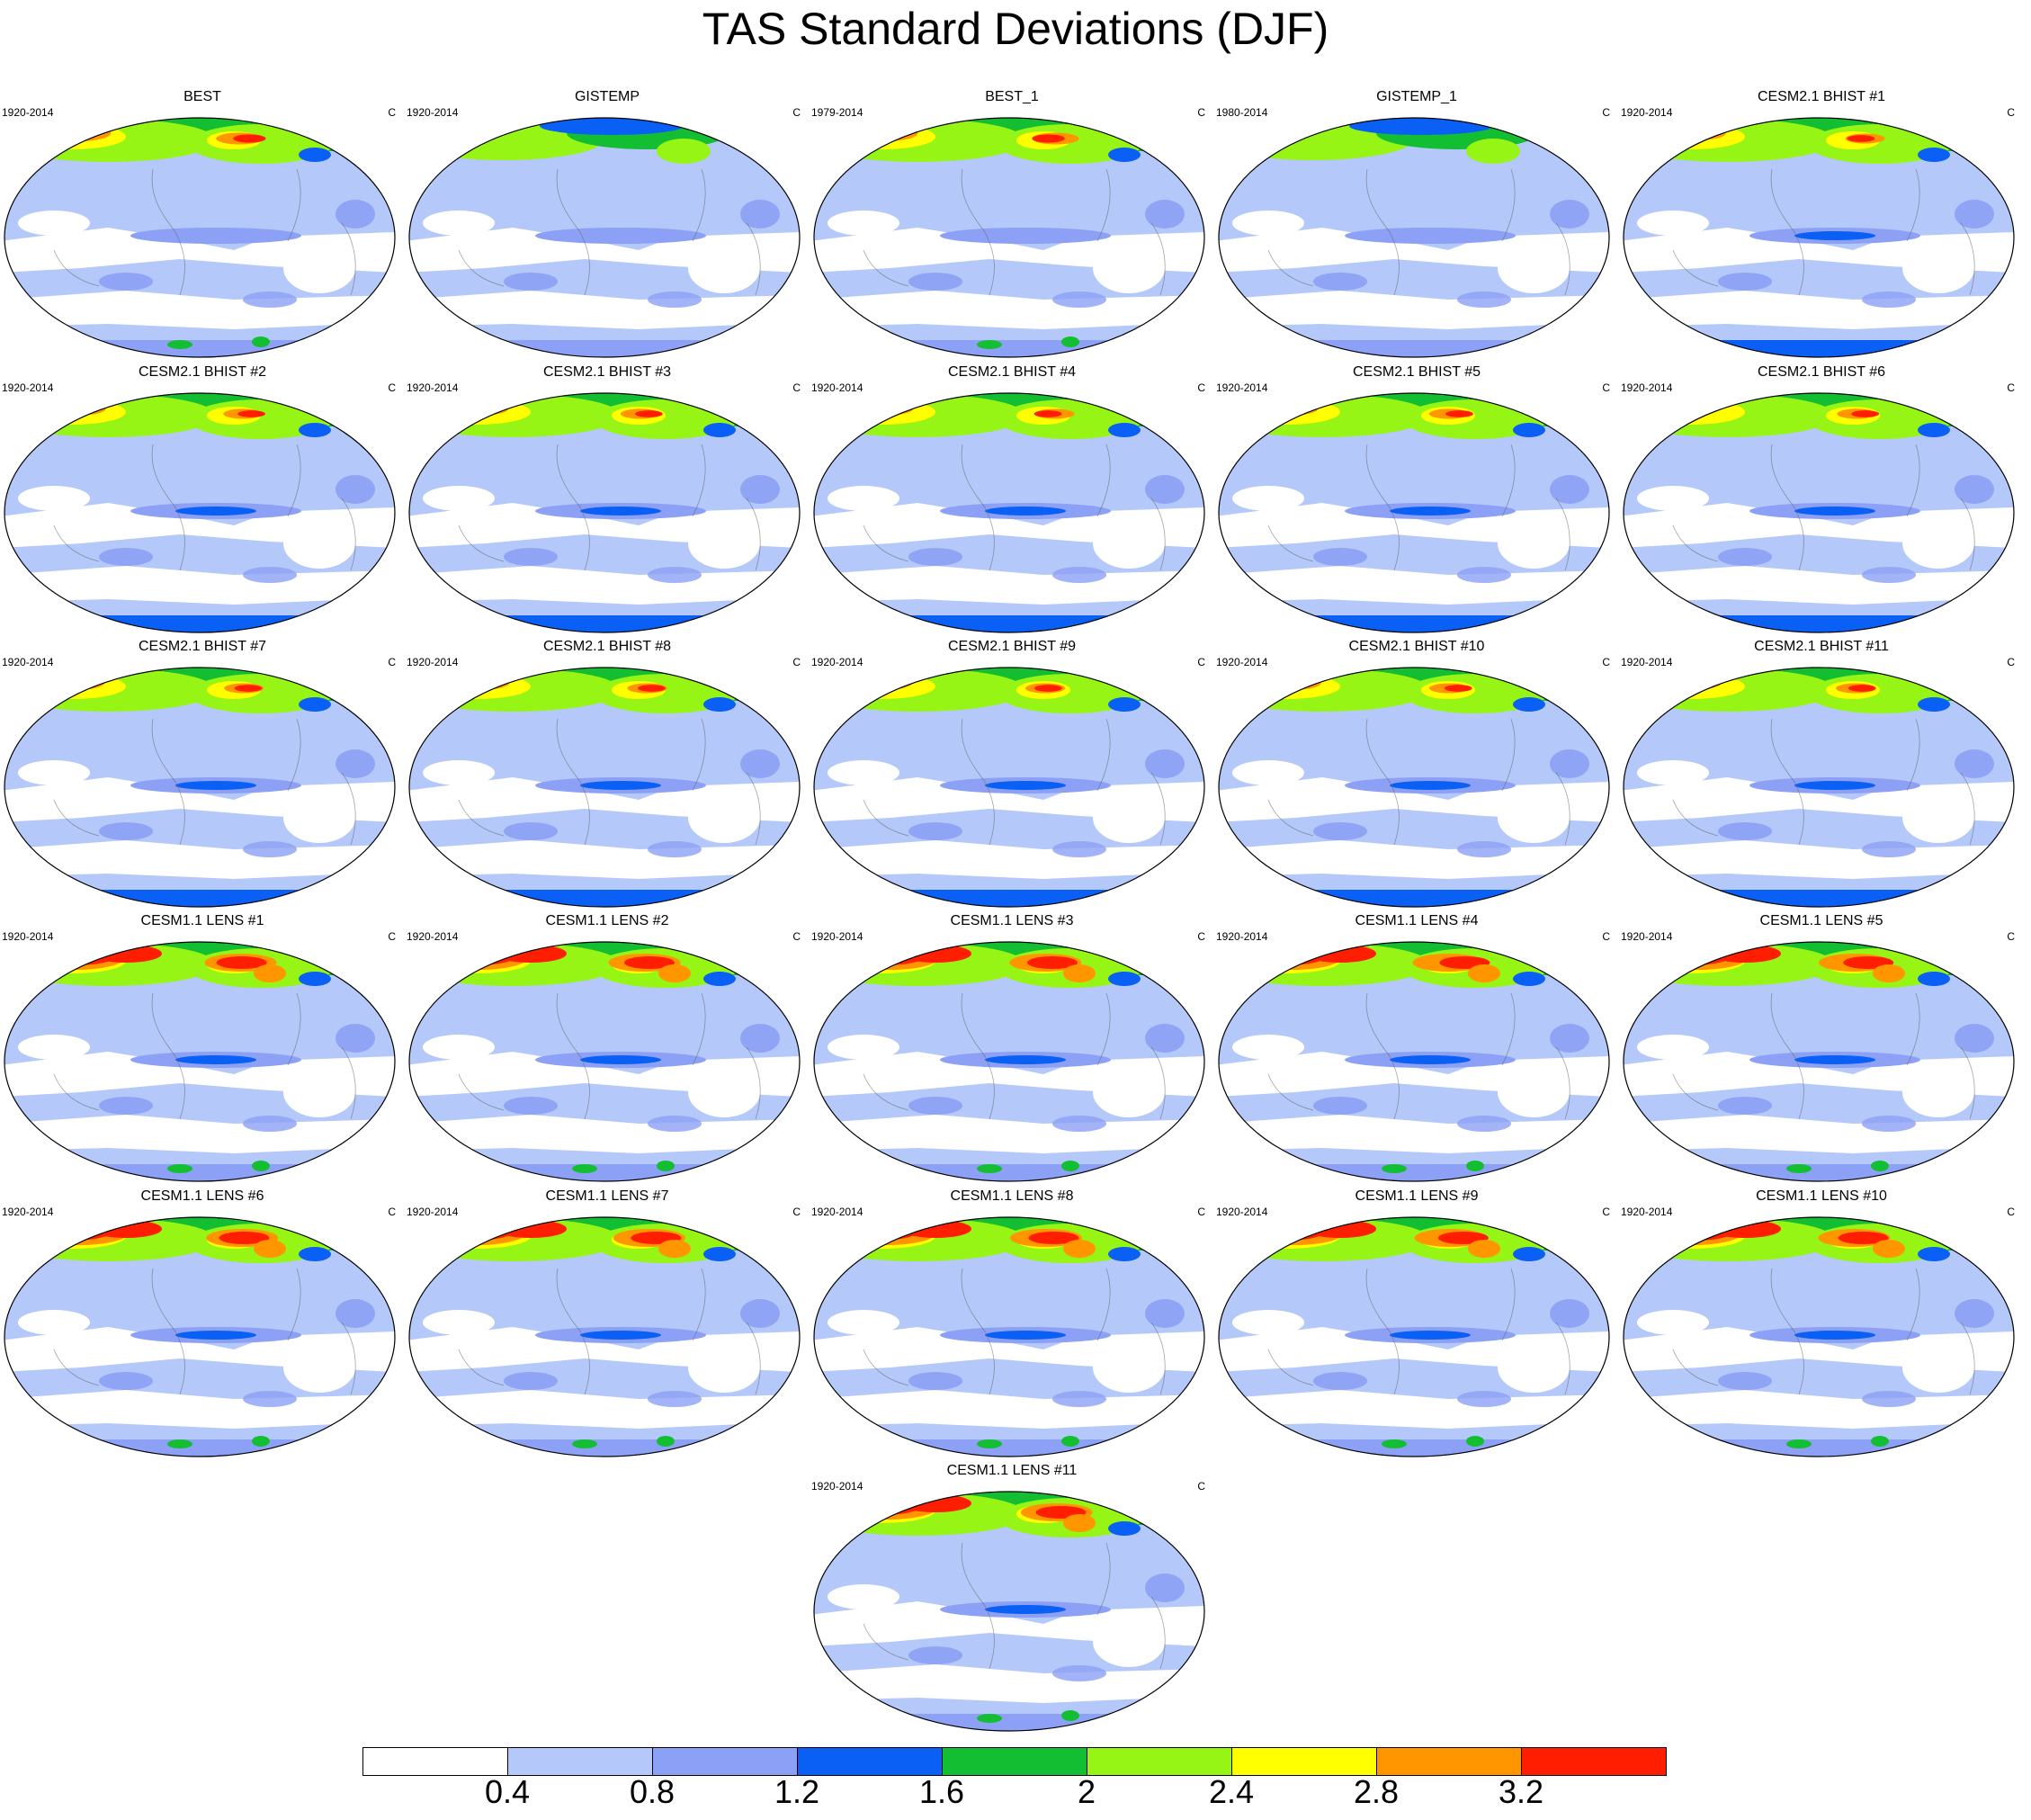  What do you see at coordinates (1417, 372) in the screenshot?
I see `panel-title: CESM2.1 BHIST #5` at bounding box center [1417, 372].